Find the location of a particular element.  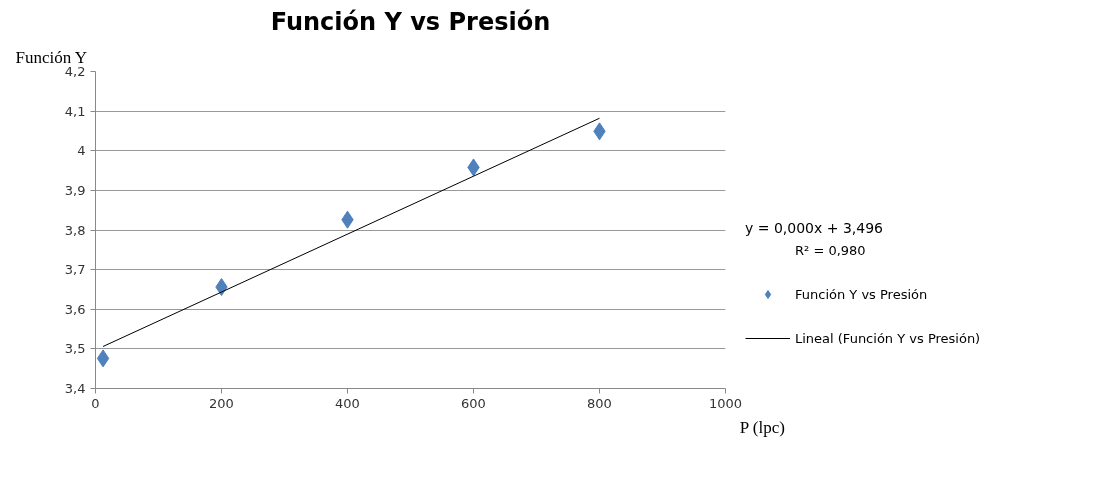

x-tick-label: 600 is located at coordinates (473, 403).